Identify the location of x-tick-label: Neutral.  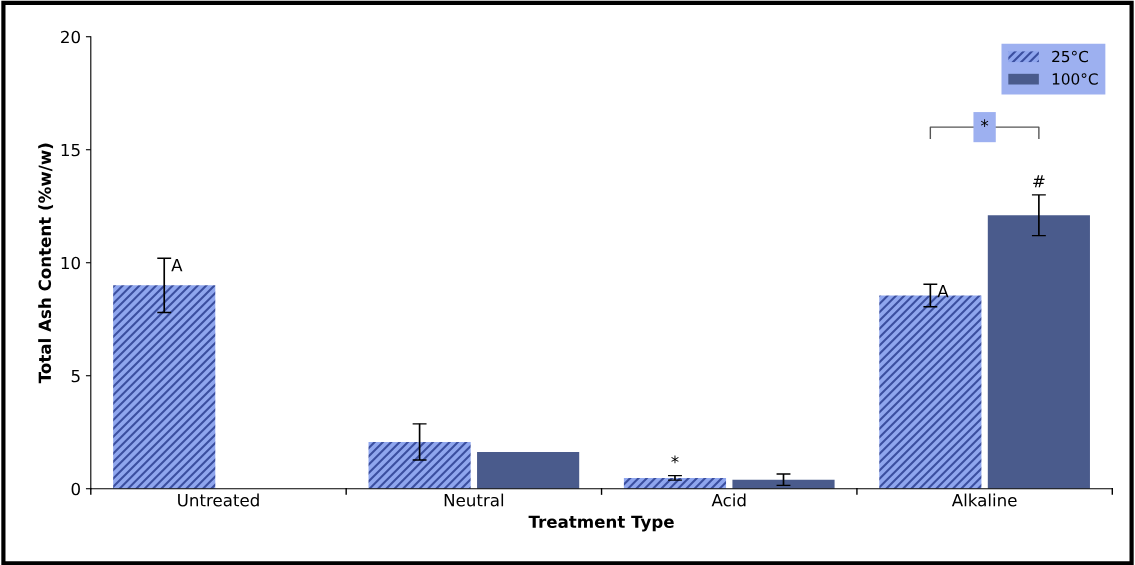
(474, 500).